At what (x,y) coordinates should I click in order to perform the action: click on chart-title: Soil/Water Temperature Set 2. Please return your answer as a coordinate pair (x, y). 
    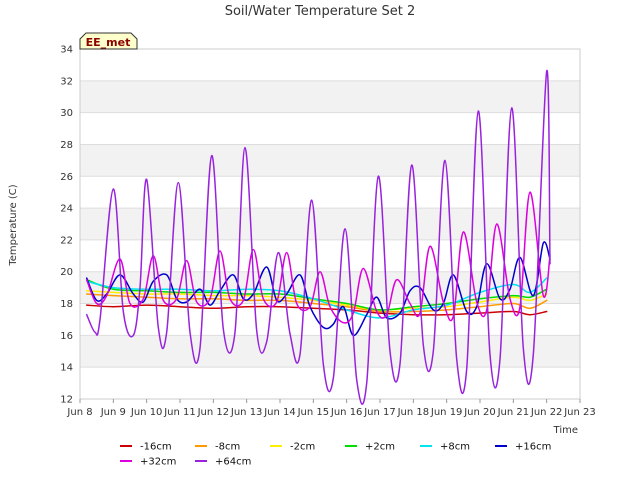
    Looking at the image, I should click on (320, 11).